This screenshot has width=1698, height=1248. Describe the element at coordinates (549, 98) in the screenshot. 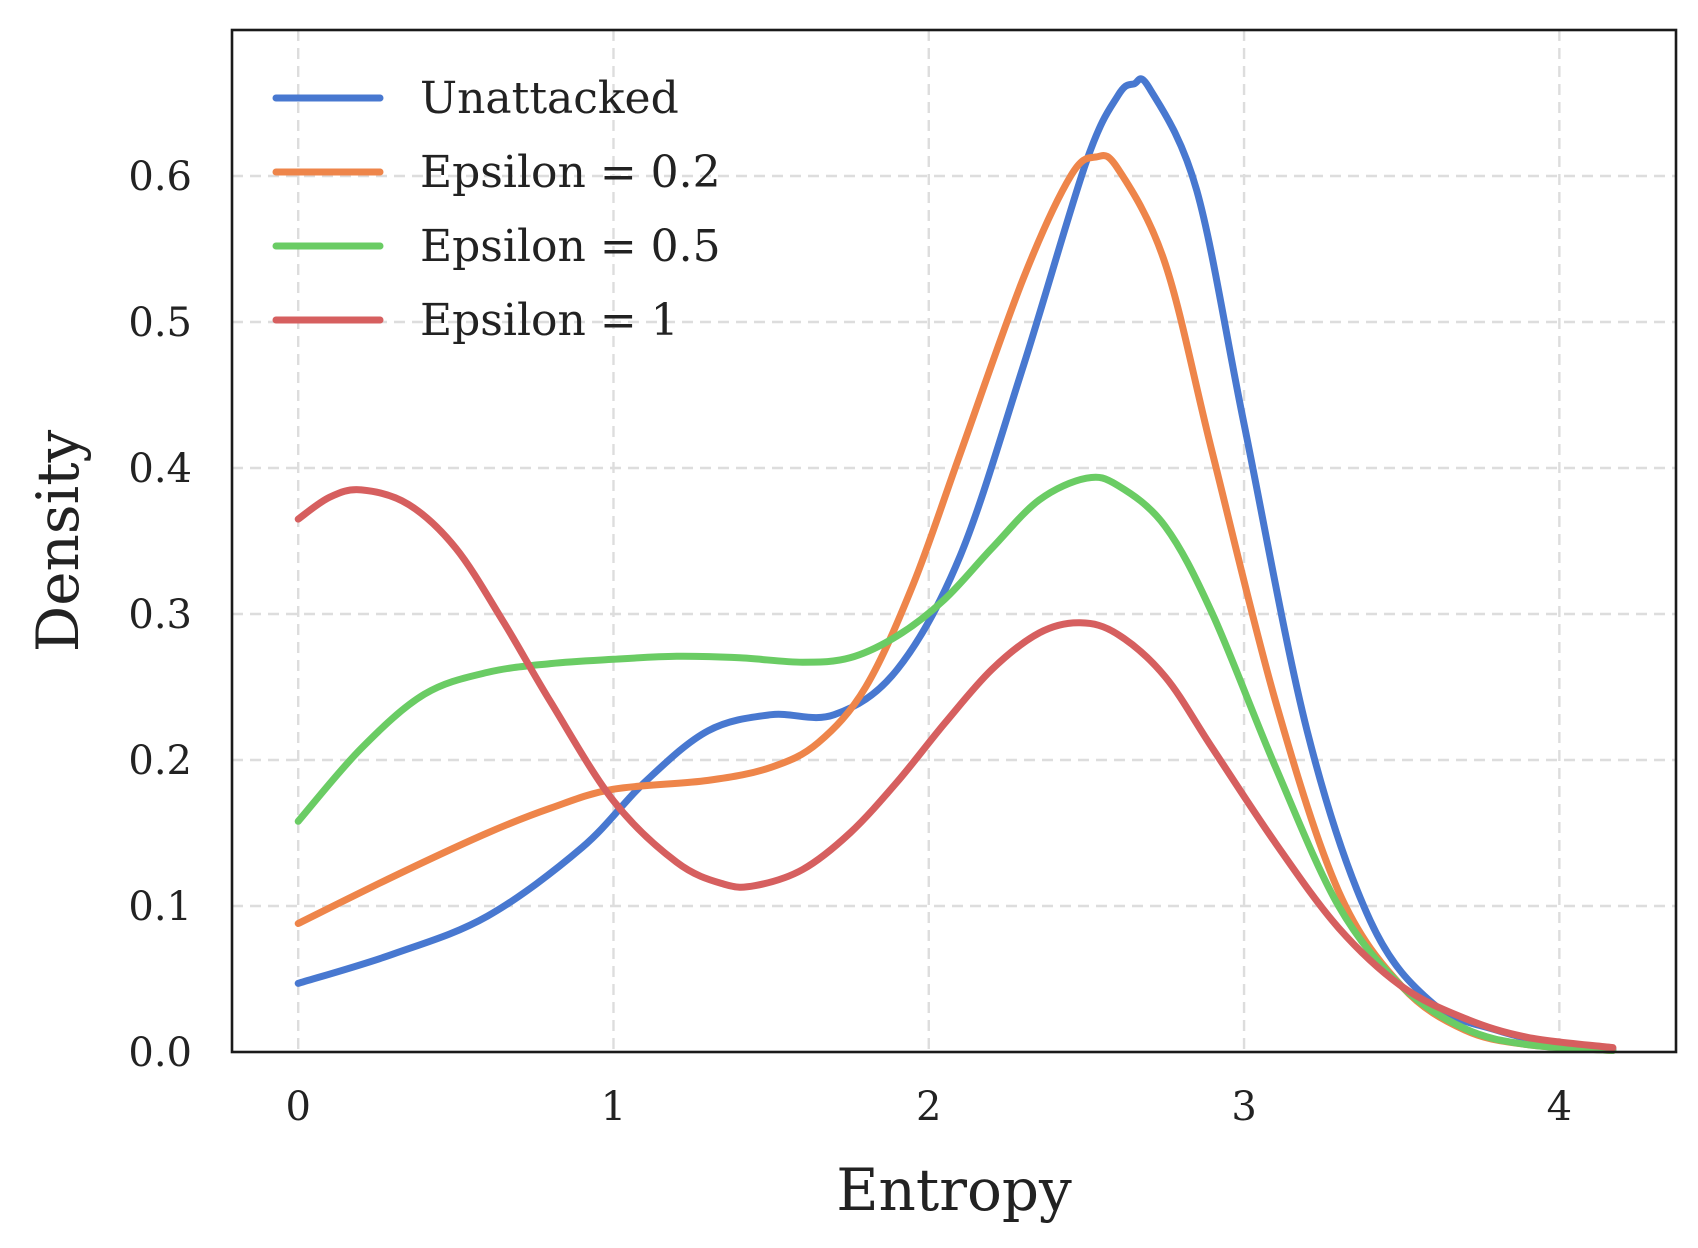

I see `legend-label-unattacked: Unattacked` at that location.